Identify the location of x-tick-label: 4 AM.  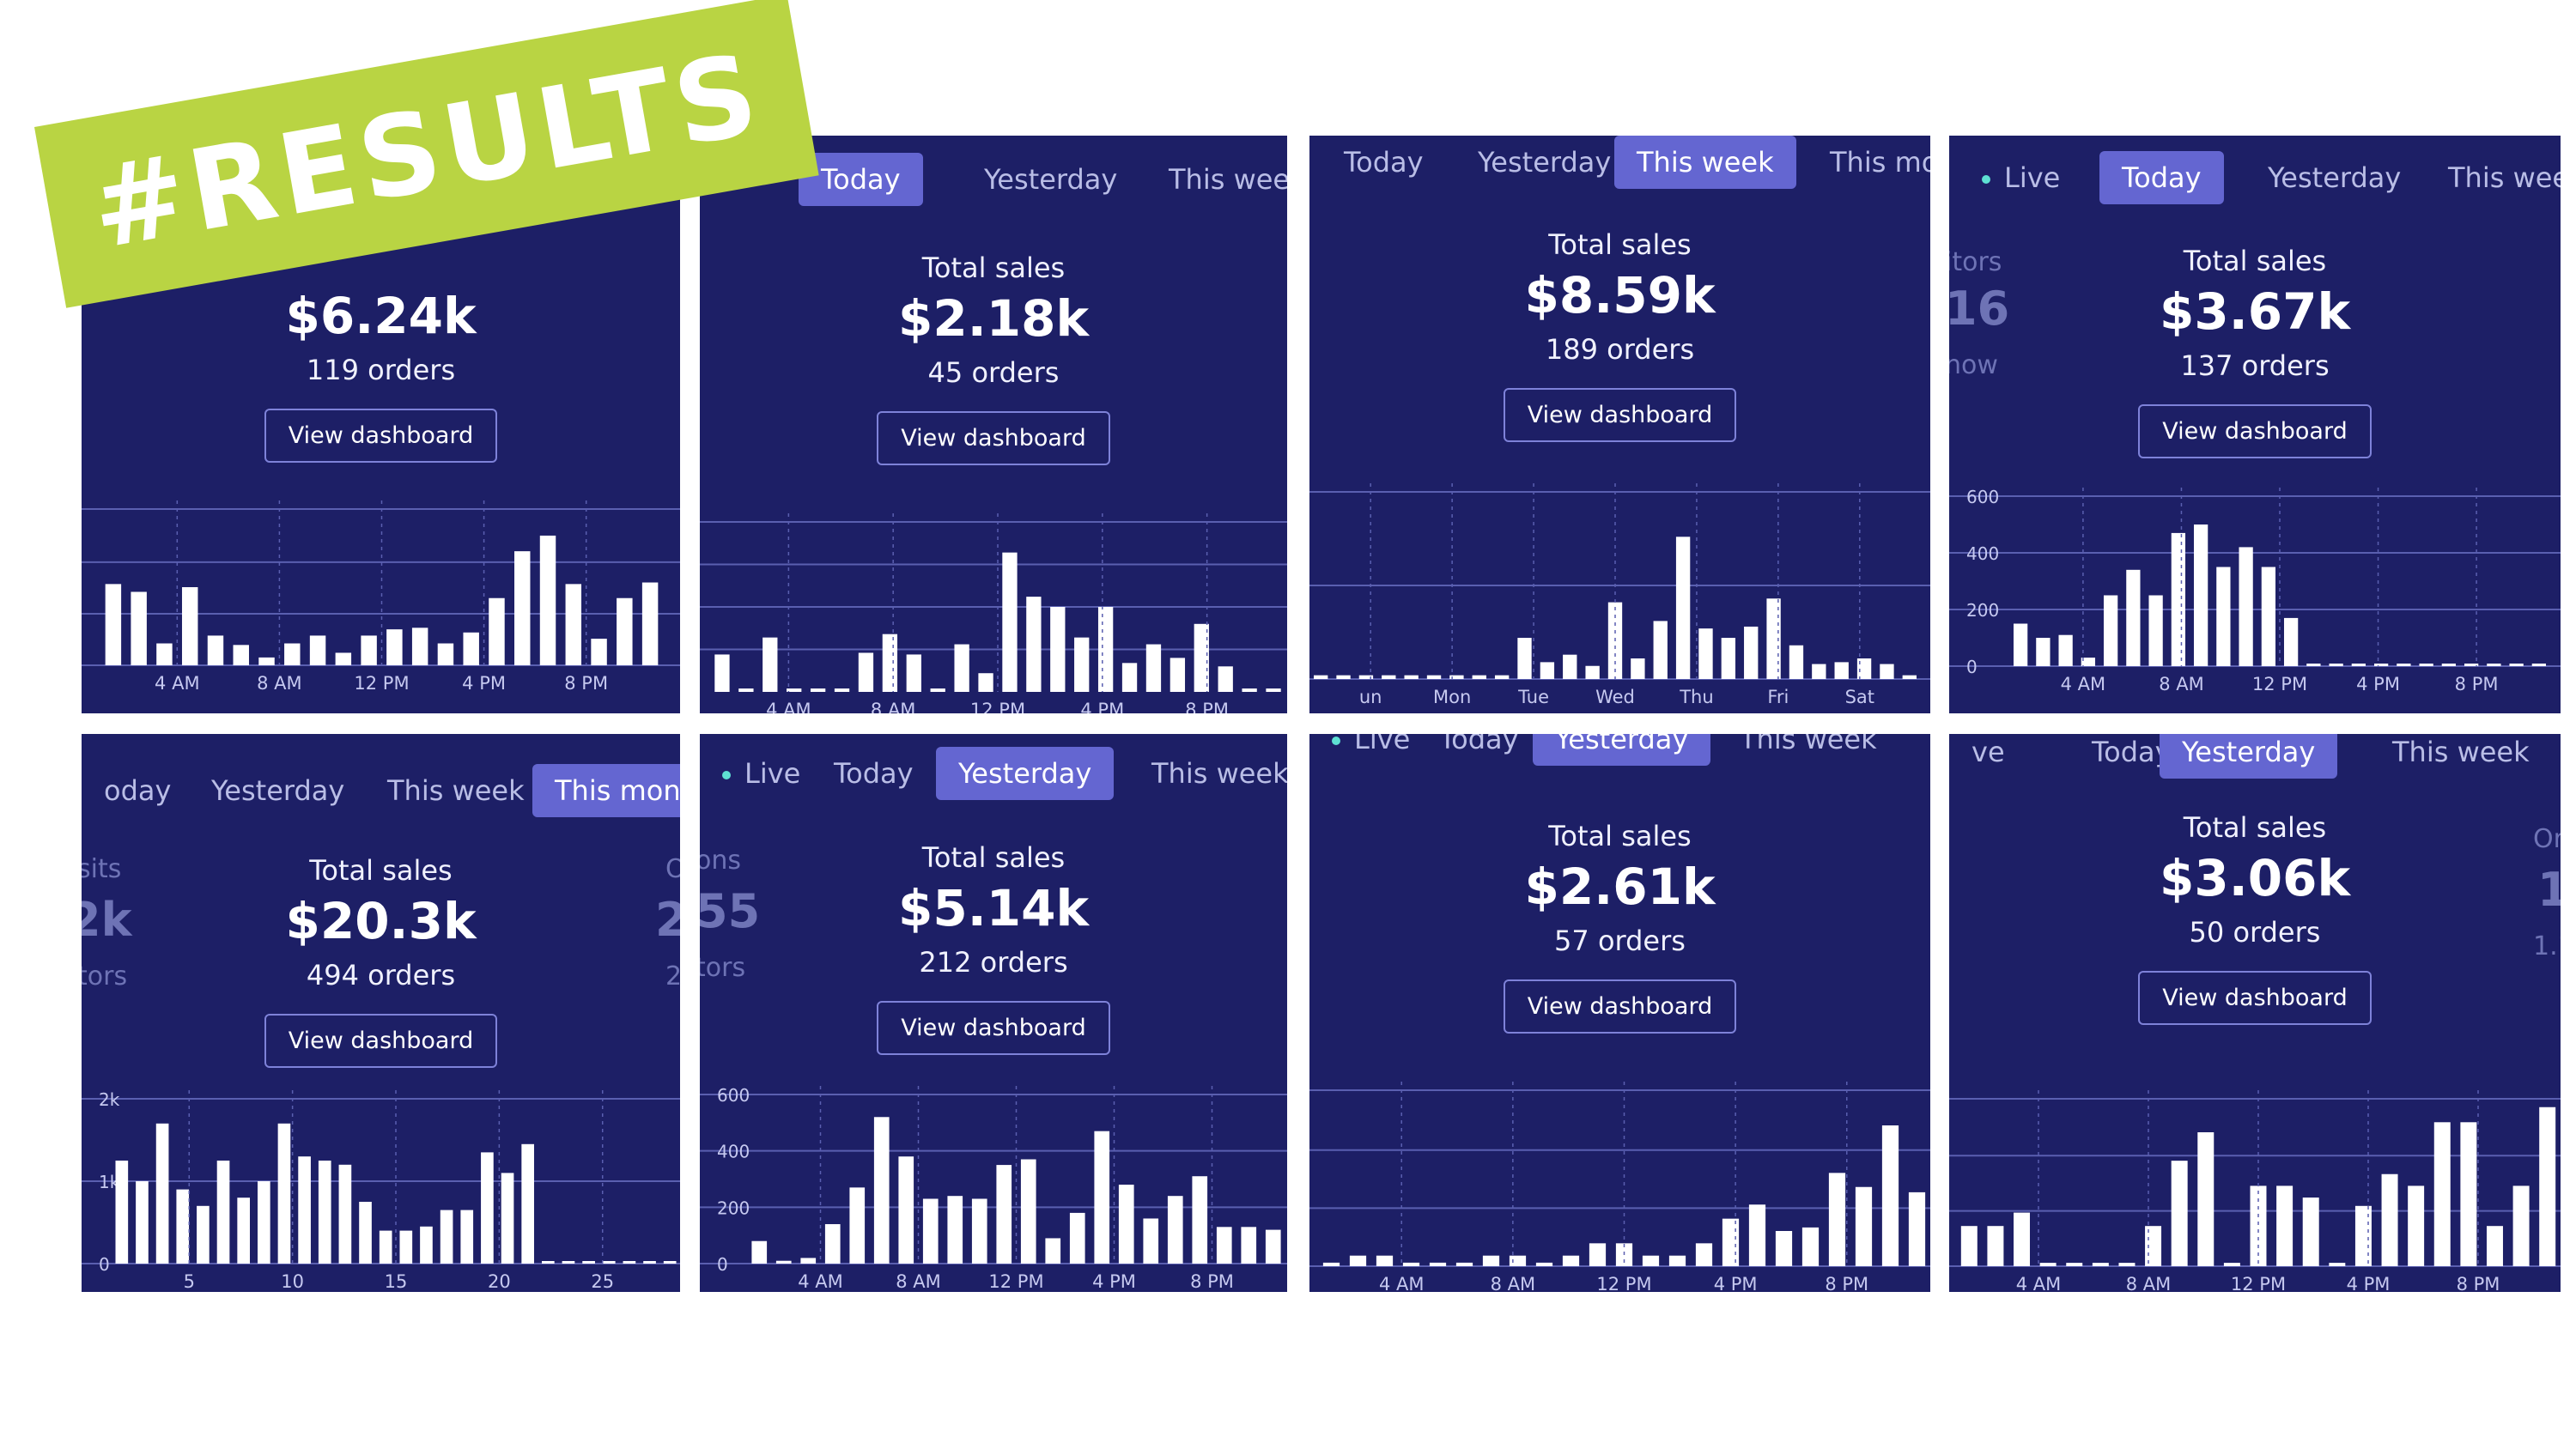
(177, 683).